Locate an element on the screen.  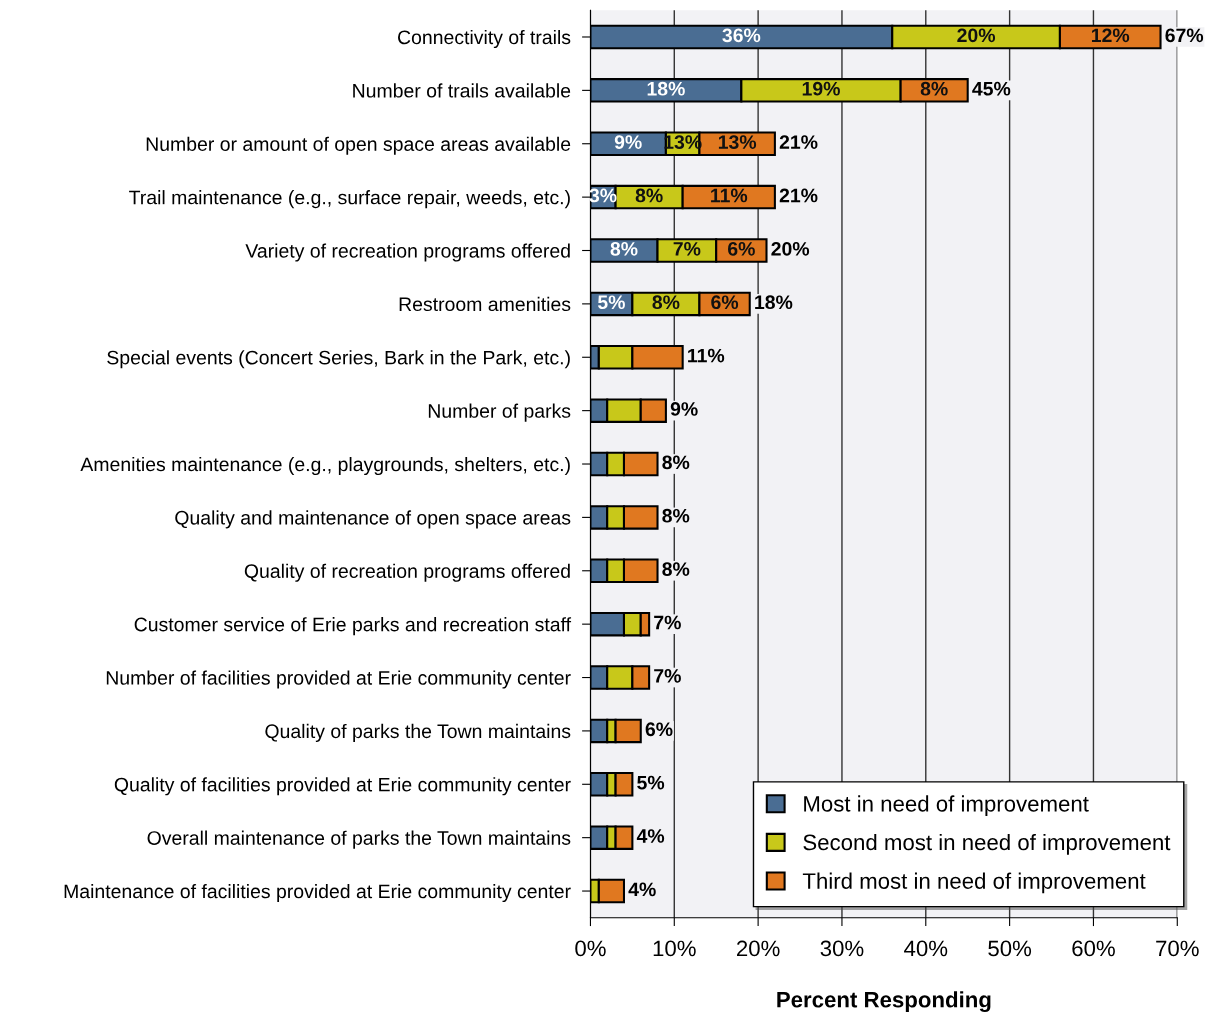
data-label: 9% is located at coordinates (628, 142).